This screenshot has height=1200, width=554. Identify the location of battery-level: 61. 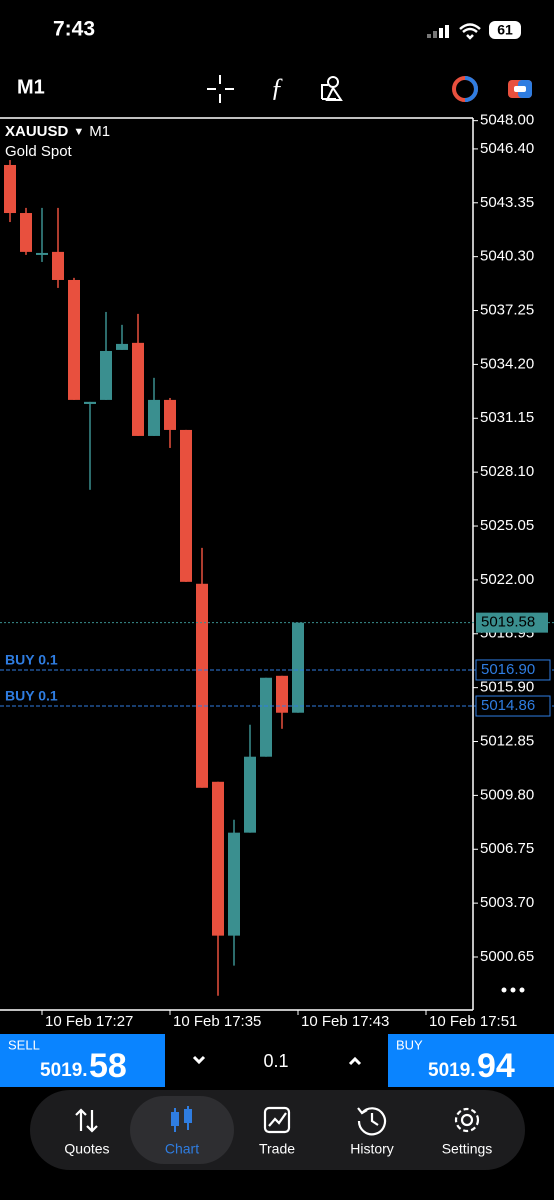
(505, 30).